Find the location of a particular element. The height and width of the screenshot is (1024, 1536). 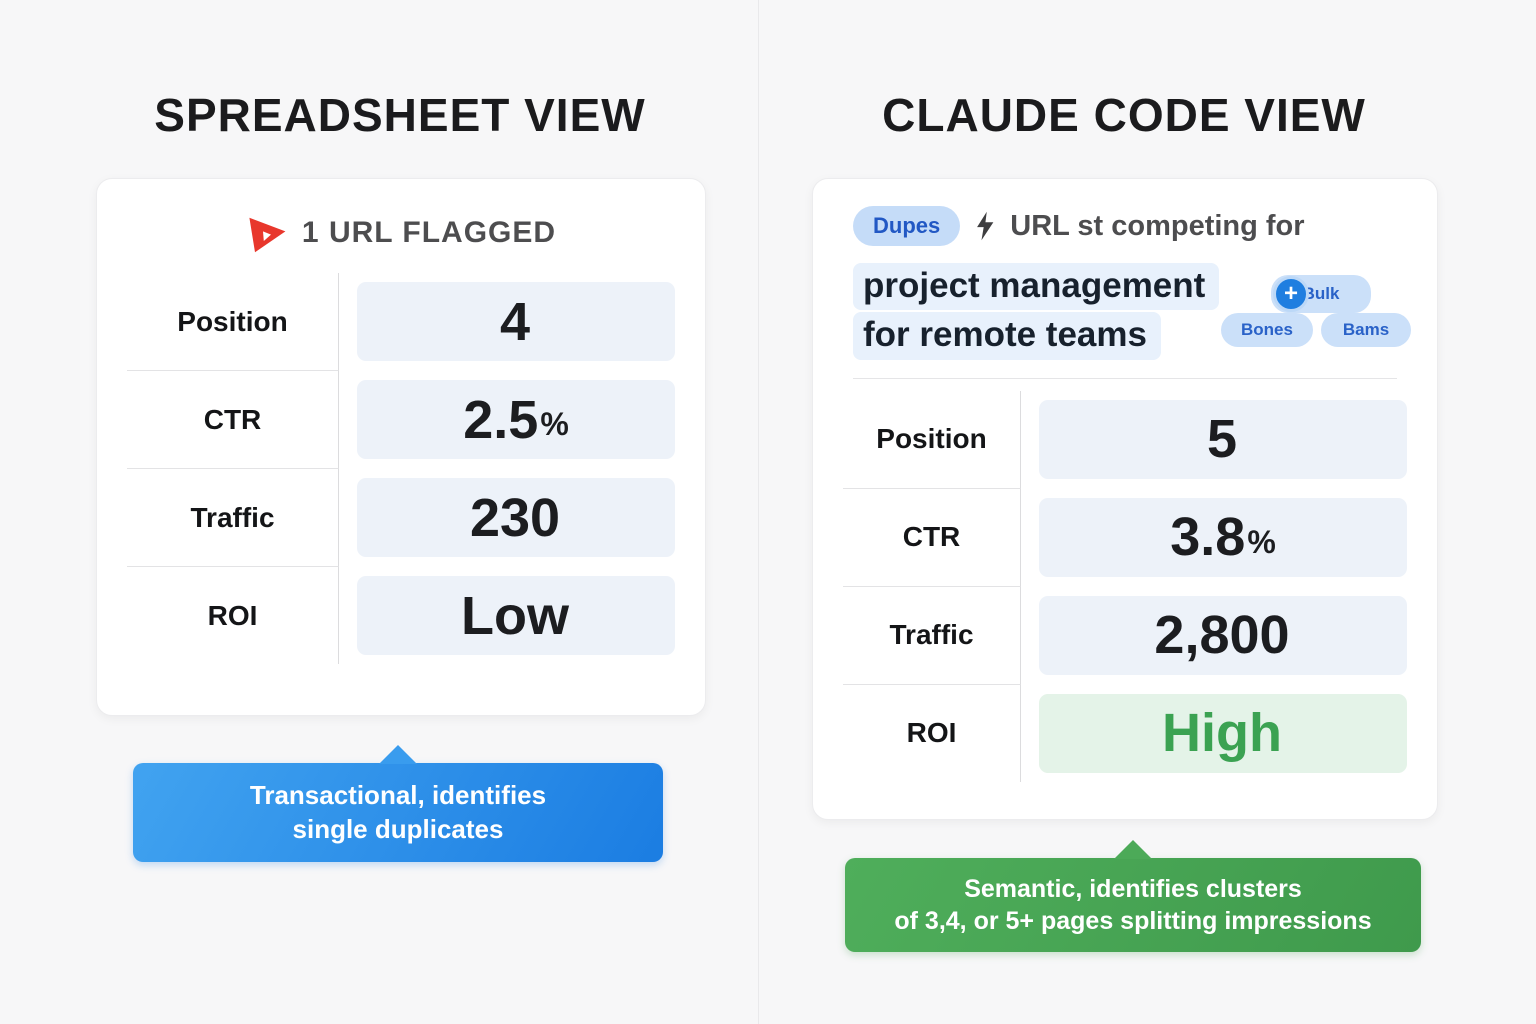

metric-value-cell: High is located at coordinates (1214, 733).